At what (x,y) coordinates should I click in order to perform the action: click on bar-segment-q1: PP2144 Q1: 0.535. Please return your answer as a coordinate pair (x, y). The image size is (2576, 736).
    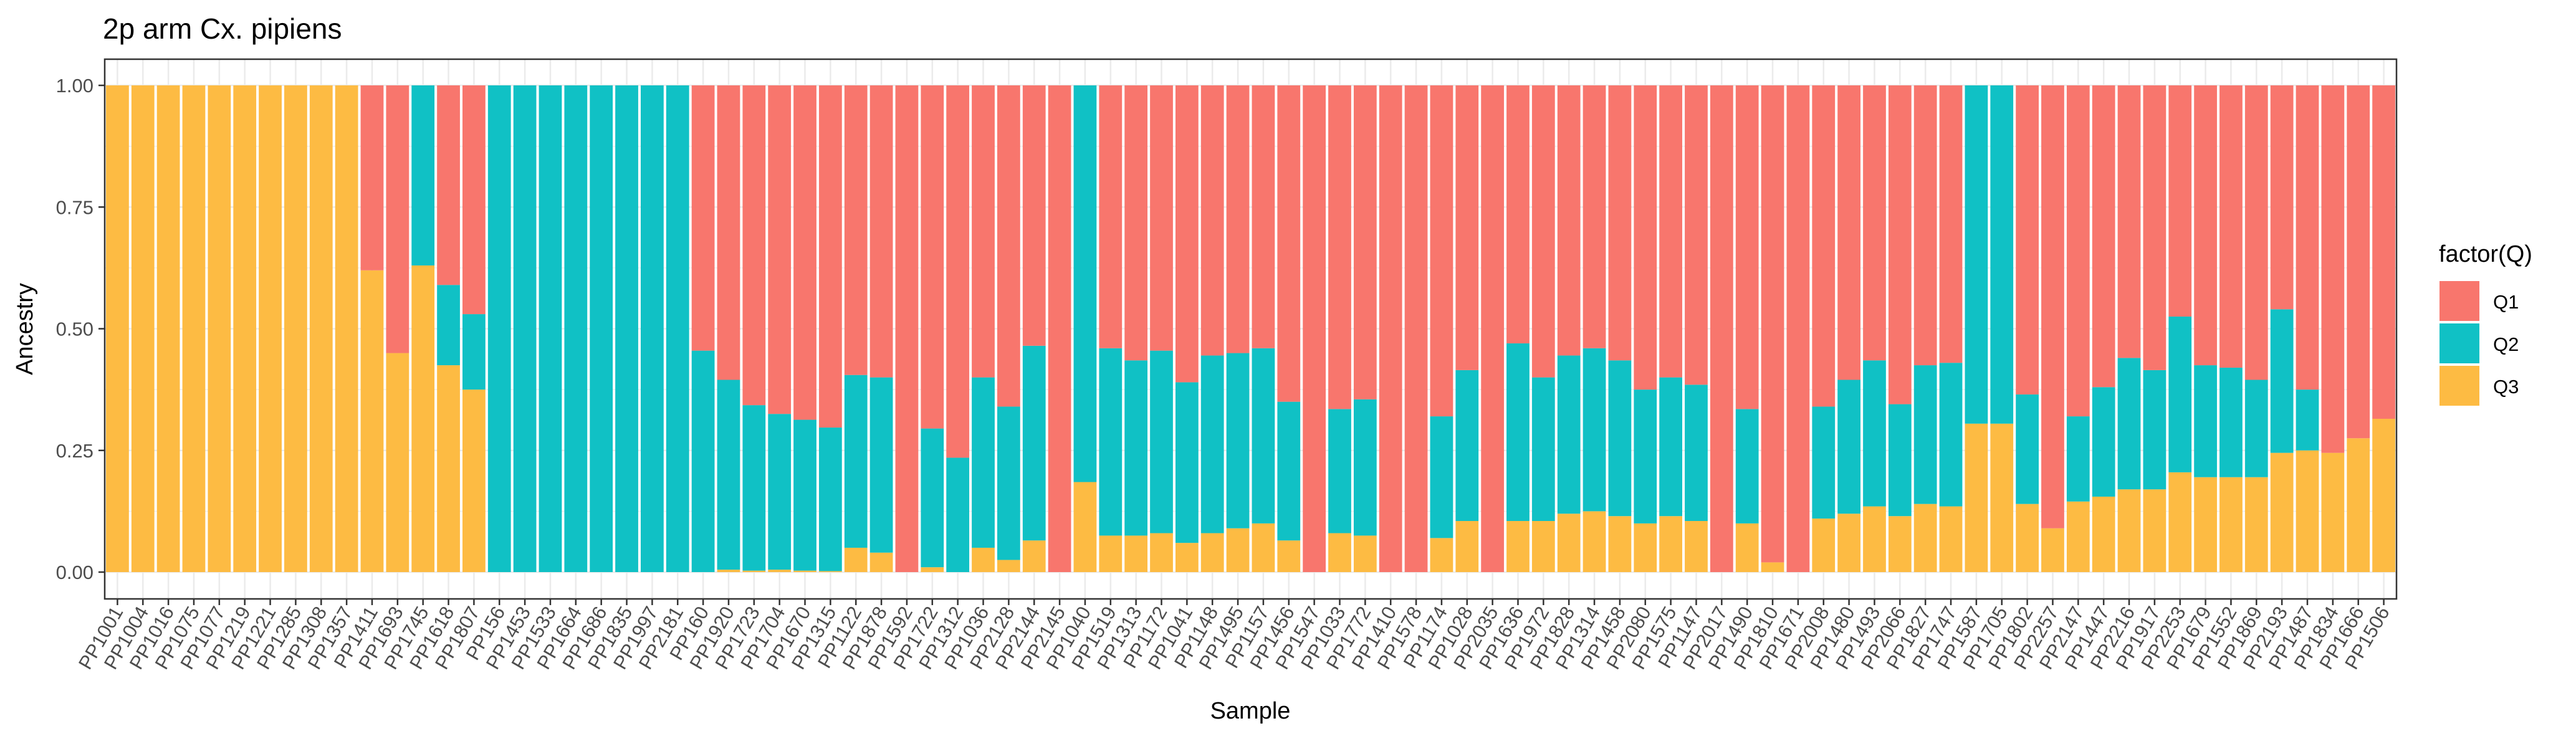
    Looking at the image, I should click on (1034, 215).